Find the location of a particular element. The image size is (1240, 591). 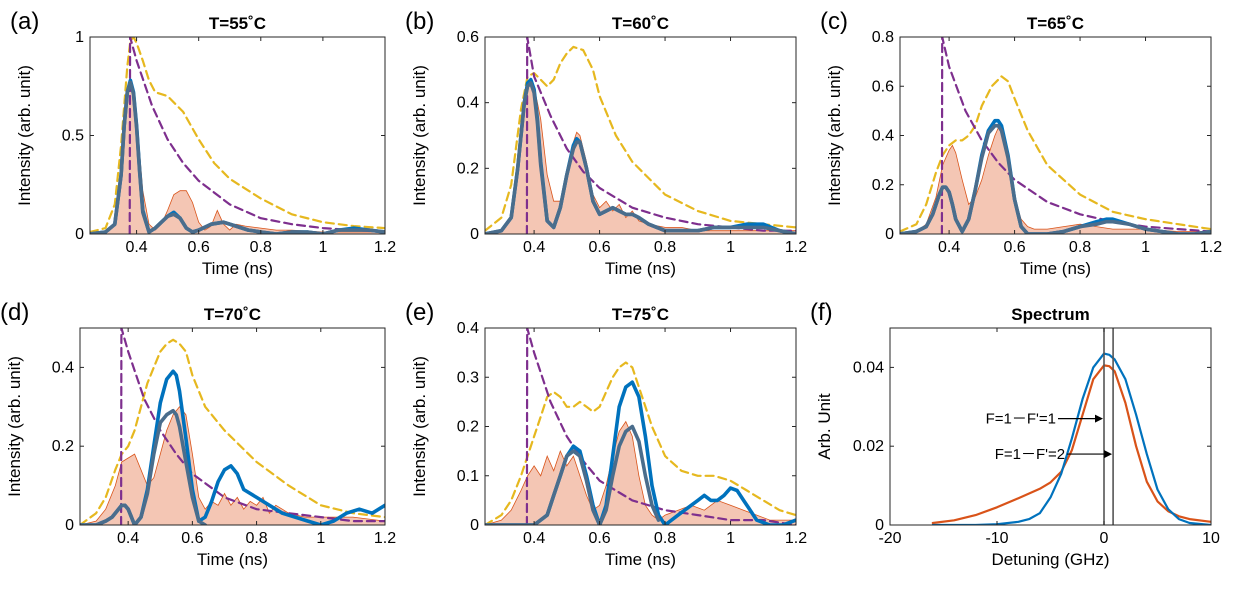

panel-title: T=65˚C is located at coordinates (1055, 23).